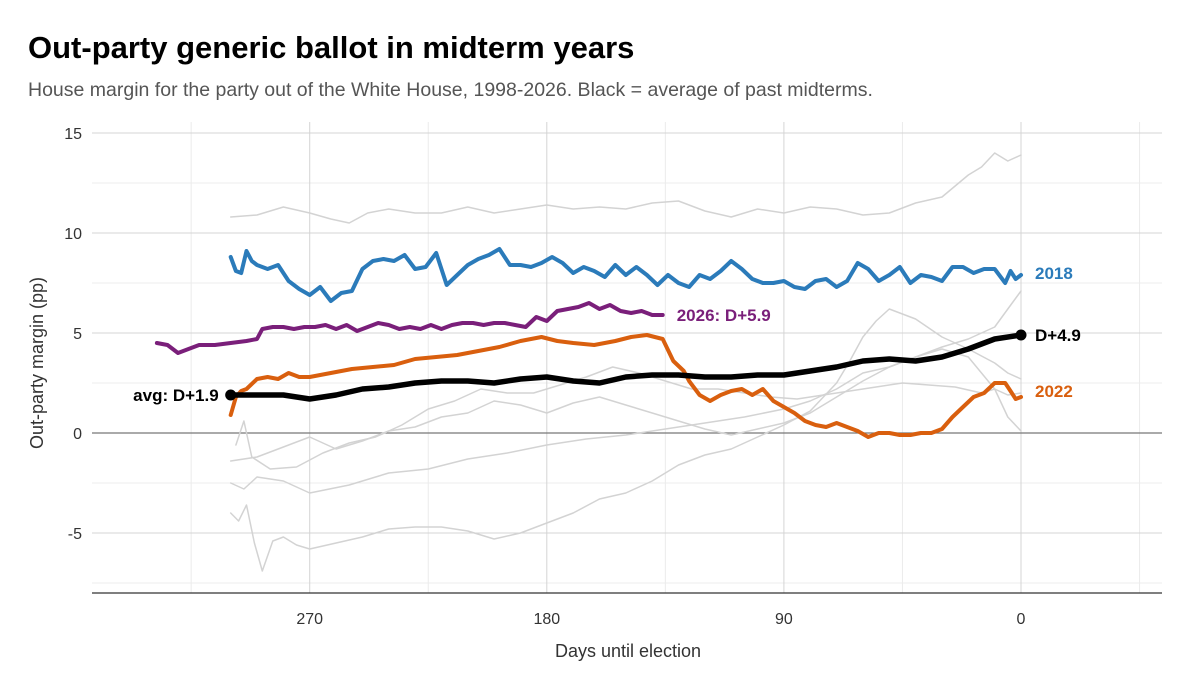 The width and height of the screenshot is (1200, 675). What do you see at coordinates (75, 534) in the screenshot?
I see `y-tick-label: -5` at bounding box center [75, 534].